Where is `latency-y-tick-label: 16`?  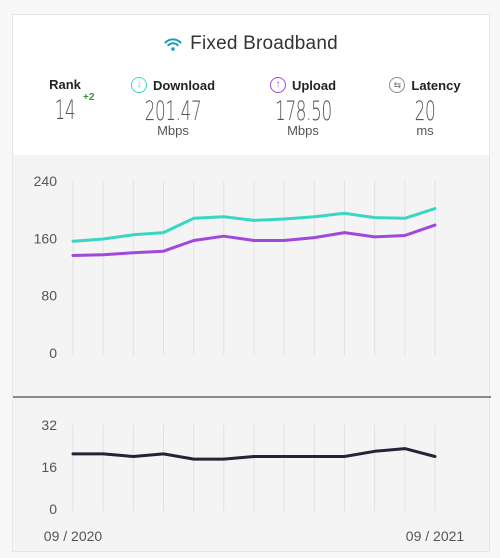
latency-y-tick-label: 16 is located at coordinates (49, 467).